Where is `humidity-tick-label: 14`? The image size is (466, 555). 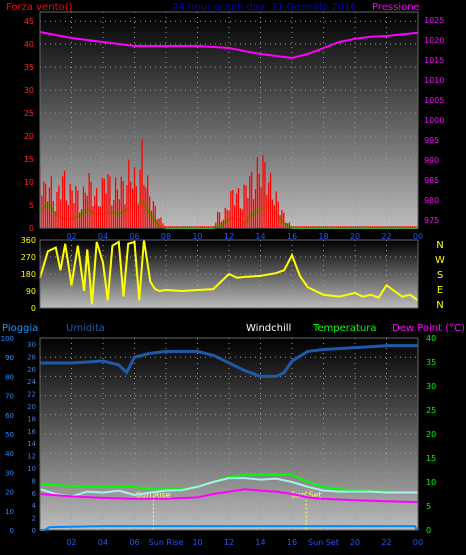
humidity-tick-label: 14 is located at coordinates (31, 444).